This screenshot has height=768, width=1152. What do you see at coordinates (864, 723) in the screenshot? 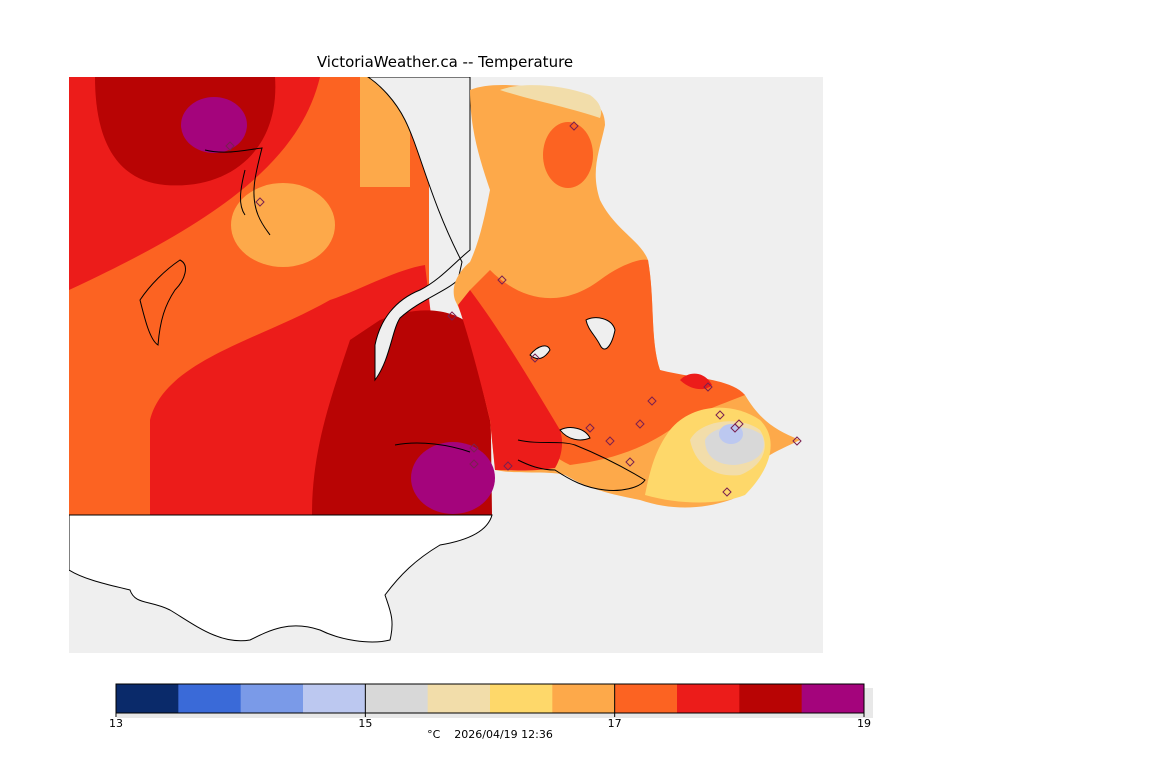
I see `colorbar-tick-label: 19` at bounding box center [864, 723].